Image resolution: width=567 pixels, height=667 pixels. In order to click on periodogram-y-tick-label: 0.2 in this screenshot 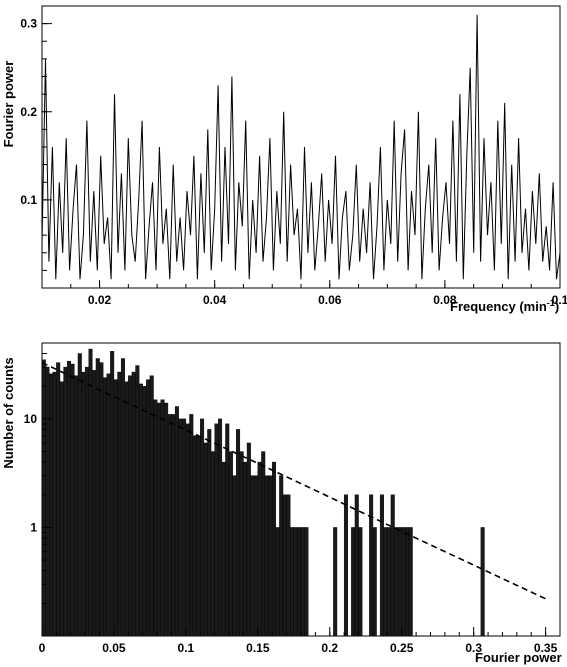, I will do `click(28, 112)`.